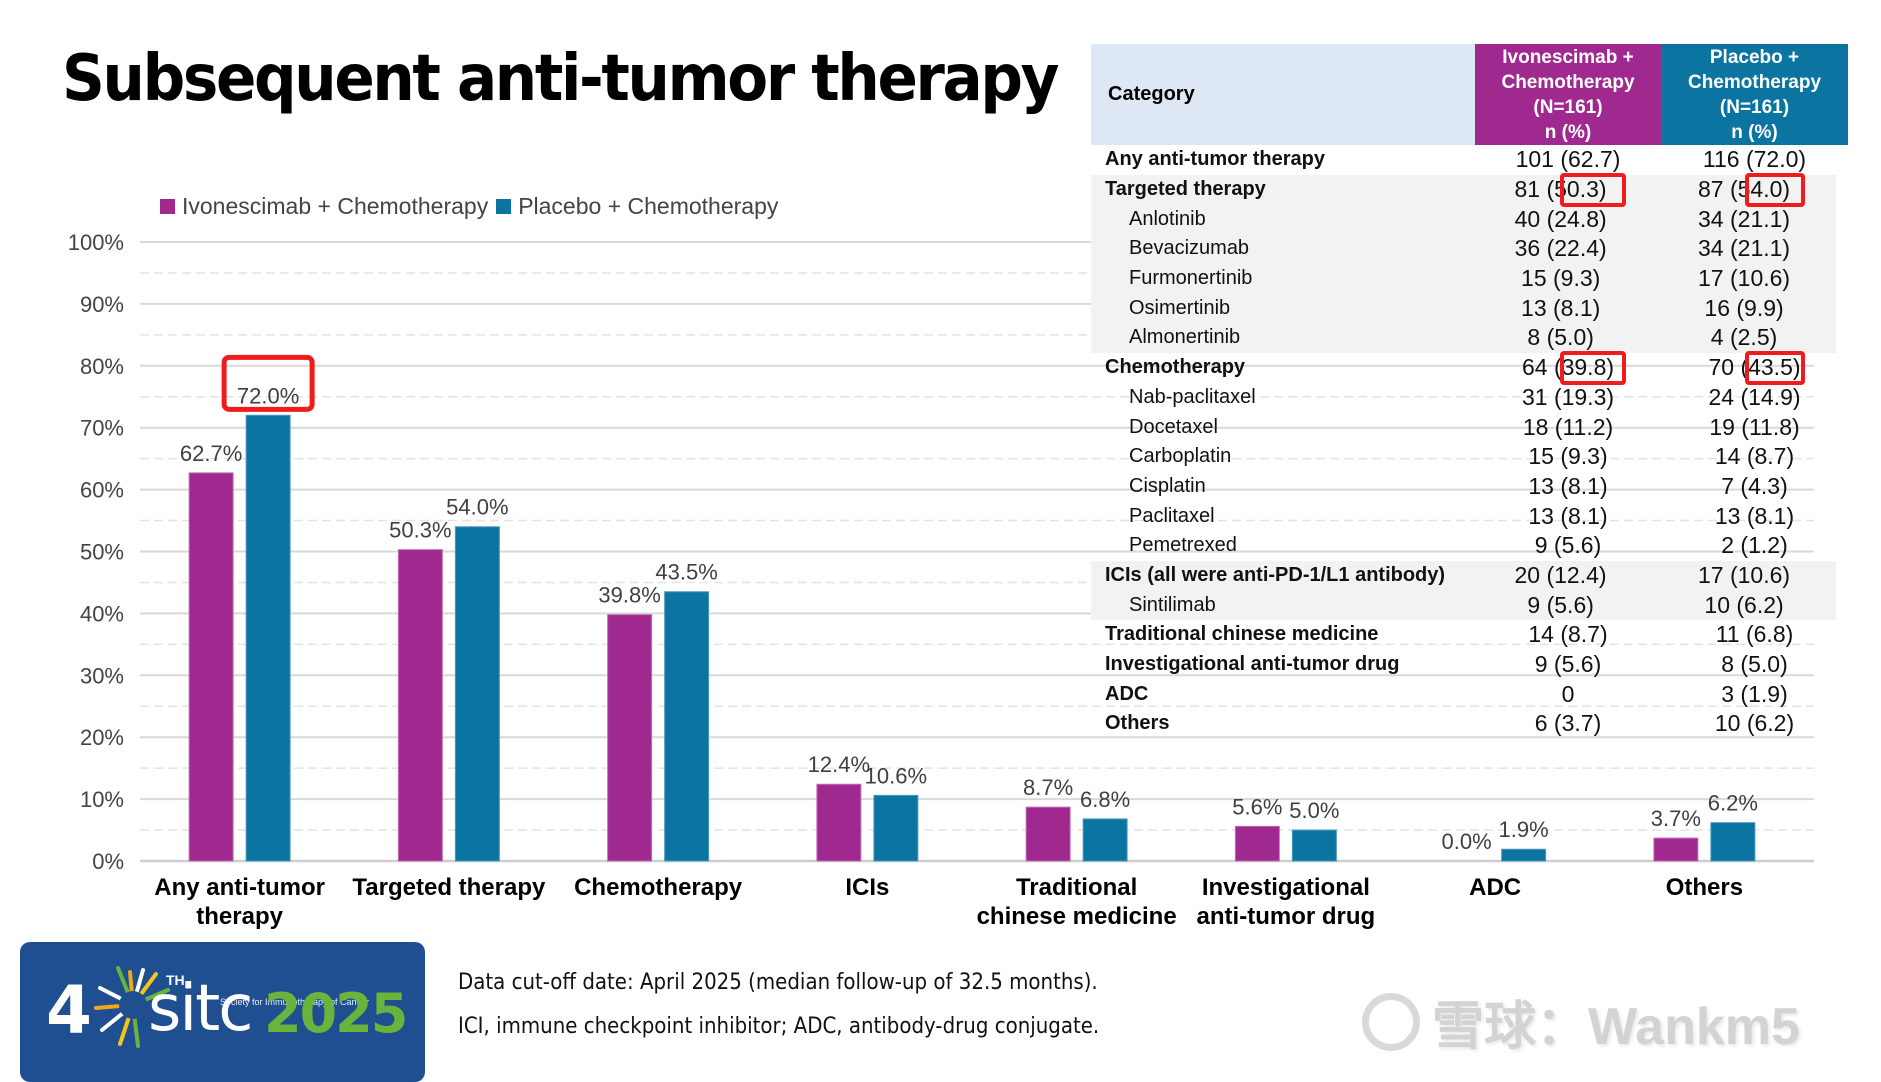  What do you see at coordinates (1568, 693) in the screenshot?
I see `row-ivonescimab-value: 0` at bounding box center [1568, 693].